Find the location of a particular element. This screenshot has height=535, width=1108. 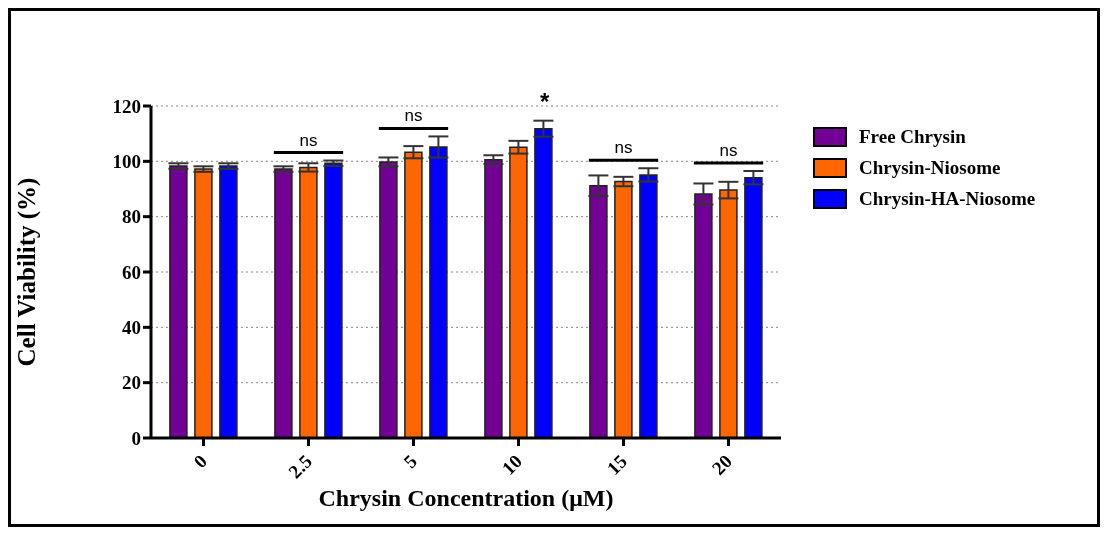

x-tick-label: 15 is located at coordinates (616, 464).